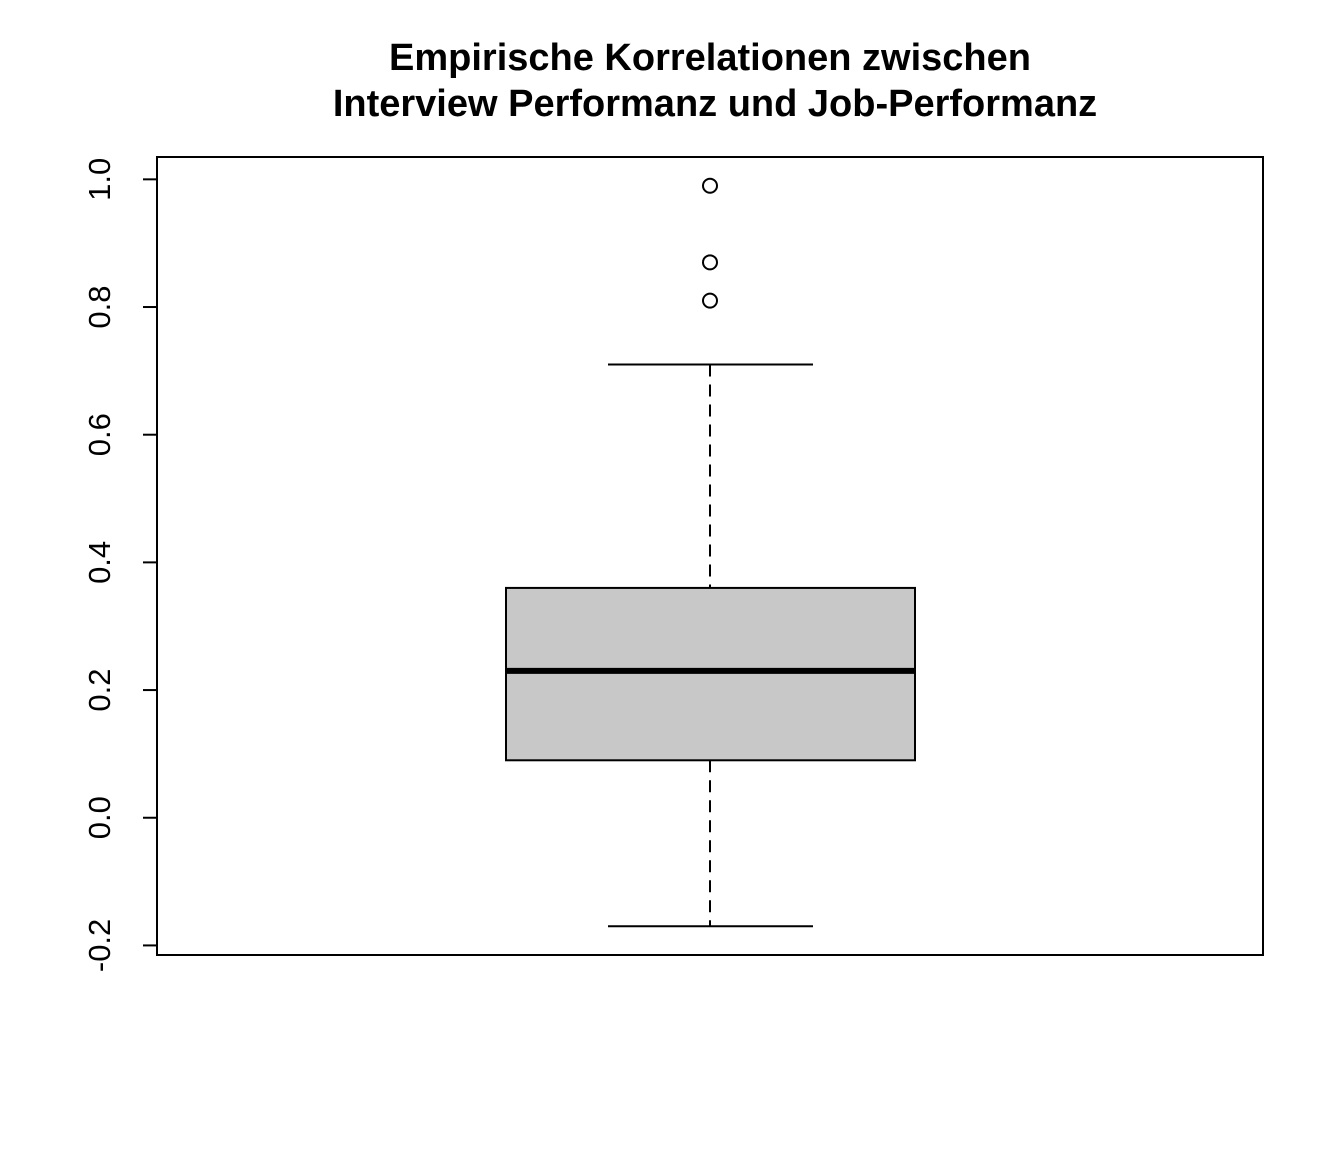 The height and width of the screenshot is (1152, 1344). Describe the element at coordinates (99, 562) in the screenshot. I see `y-tick-label: 0.4` at that location.